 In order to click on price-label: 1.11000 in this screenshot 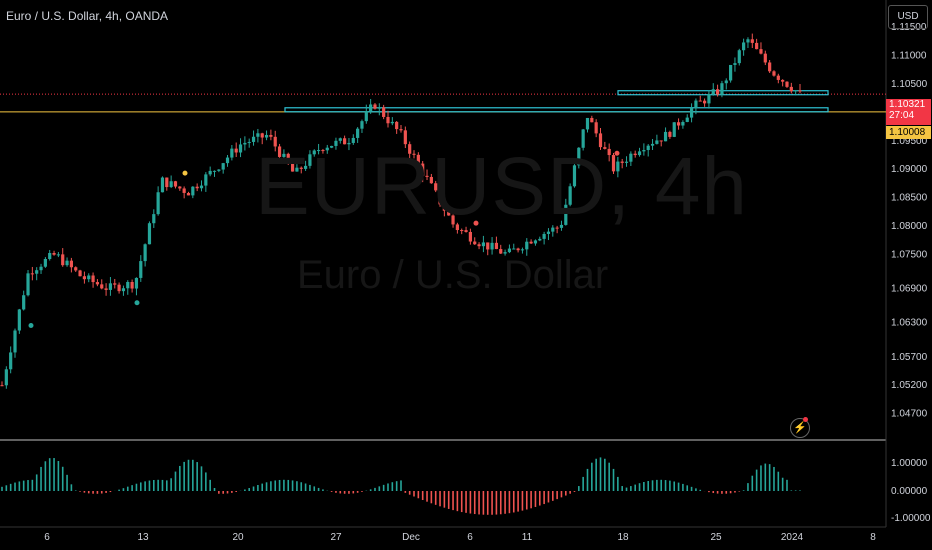, I will do `click(909, 55)`.